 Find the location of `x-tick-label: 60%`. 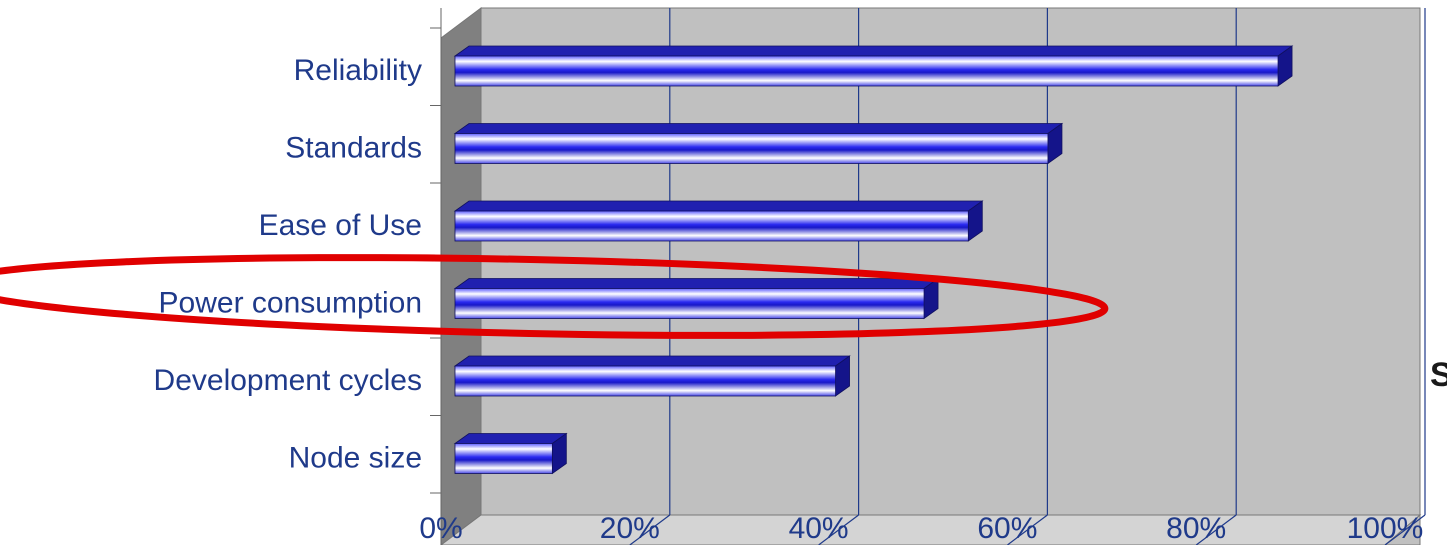

x-tick-label: 60% is located at coordinates (1007, 528).